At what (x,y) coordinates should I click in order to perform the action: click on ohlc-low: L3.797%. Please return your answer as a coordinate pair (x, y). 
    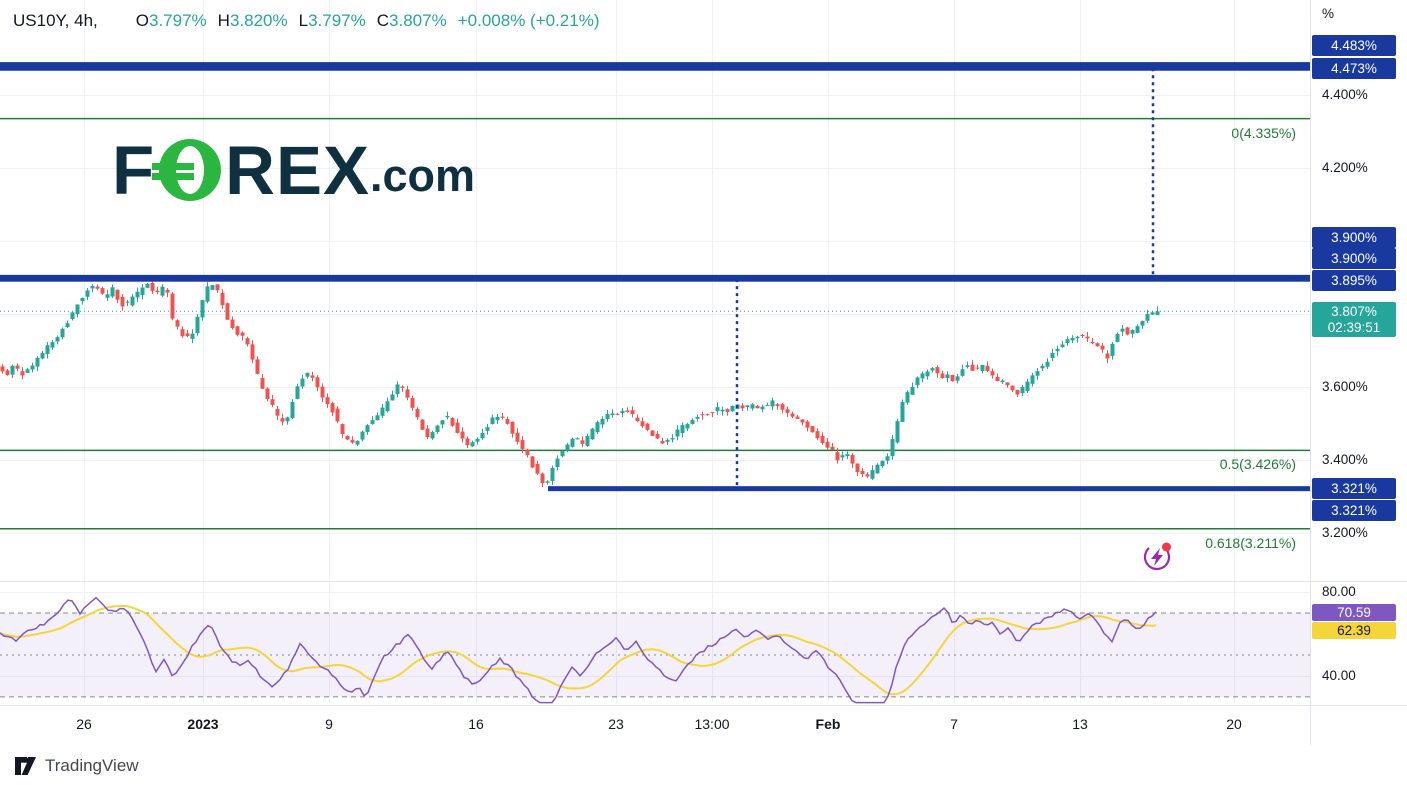
    Looking at the image, I should click on (332, 21).